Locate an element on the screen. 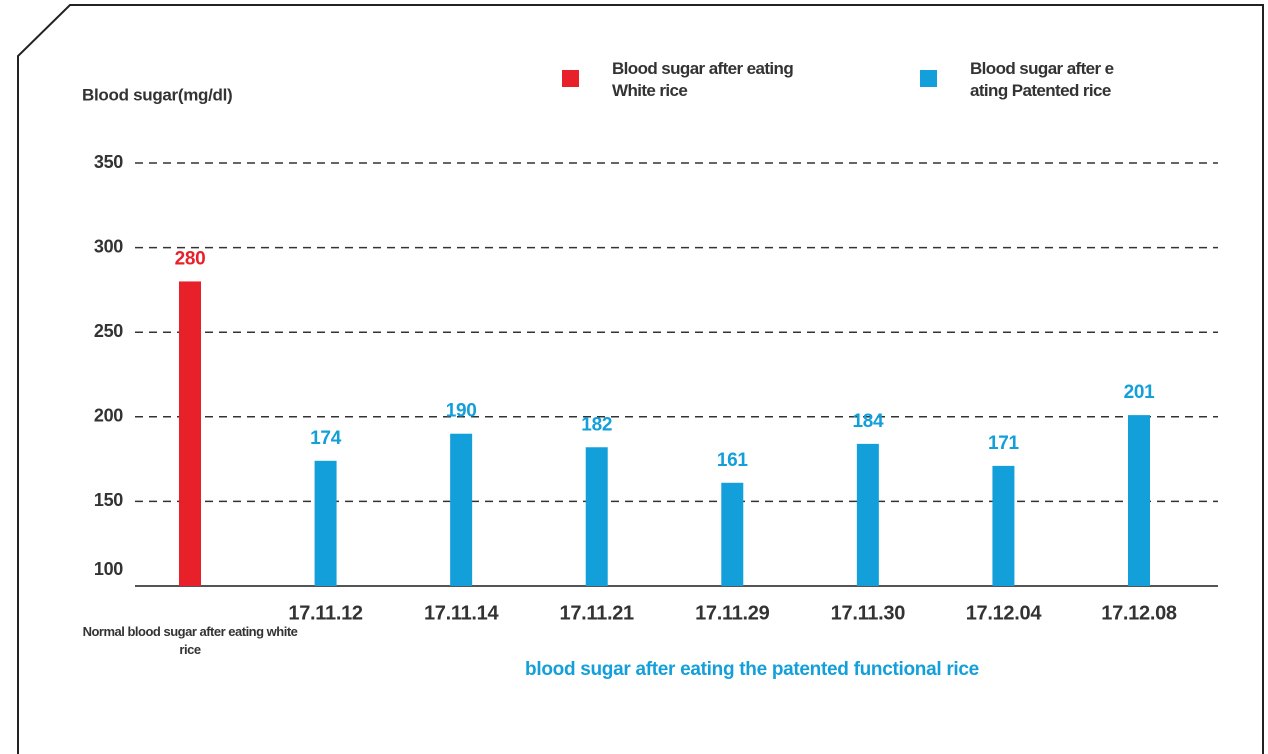 This screenshot has width=1268, height=754. y-tick-label: 350 is located at coordinates (108, 162).